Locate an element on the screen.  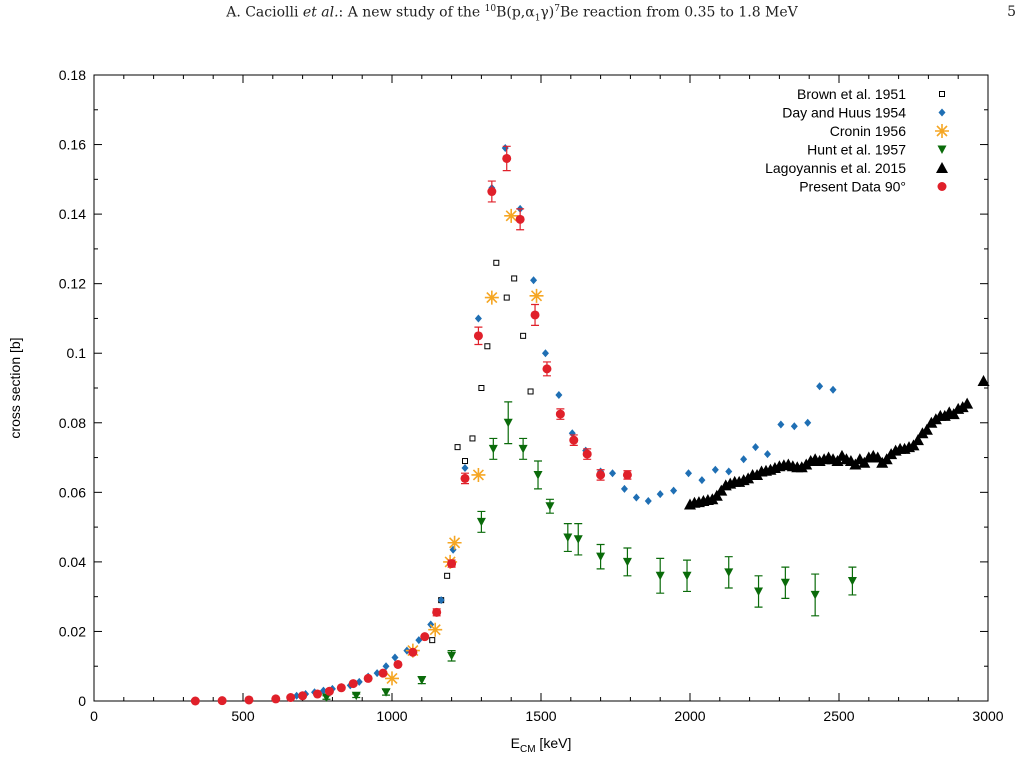
y-tick-label: 0.1 is located at coordinates (77, 353).